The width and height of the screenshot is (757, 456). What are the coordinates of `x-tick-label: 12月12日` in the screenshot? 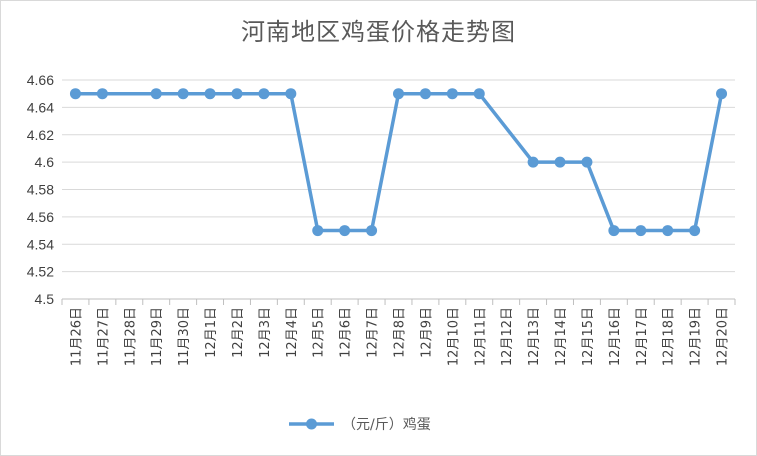 It's located at (507, 336).